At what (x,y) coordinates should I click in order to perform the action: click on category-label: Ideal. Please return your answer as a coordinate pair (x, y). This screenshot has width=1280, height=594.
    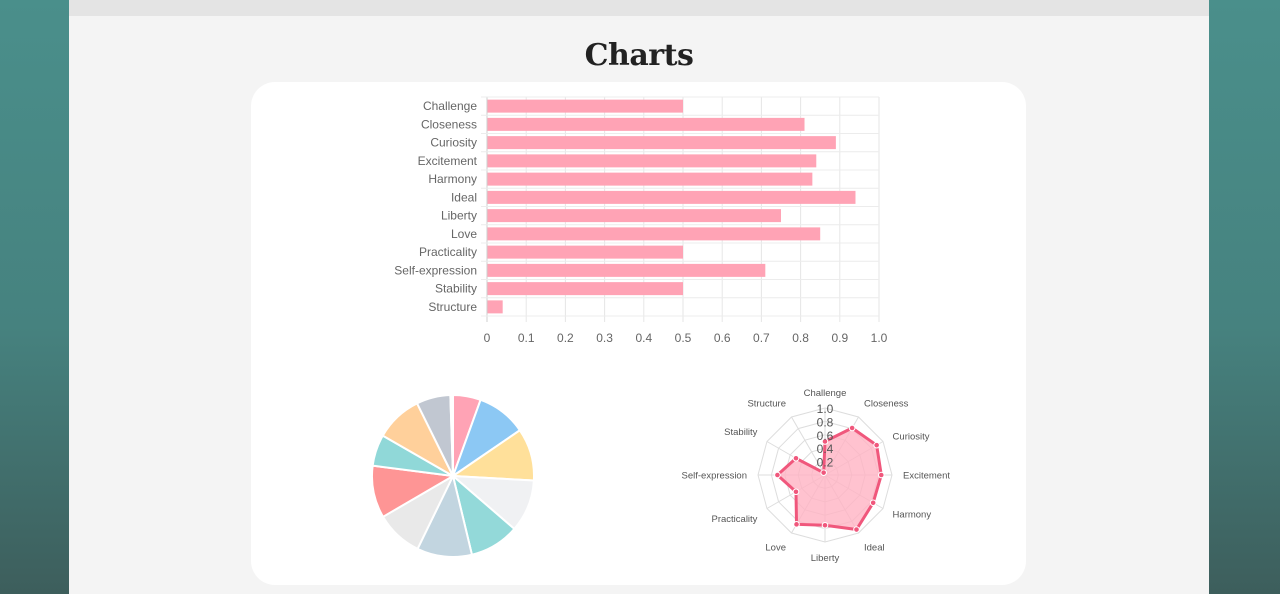
    Looking at the image, I should click on (464, 197).